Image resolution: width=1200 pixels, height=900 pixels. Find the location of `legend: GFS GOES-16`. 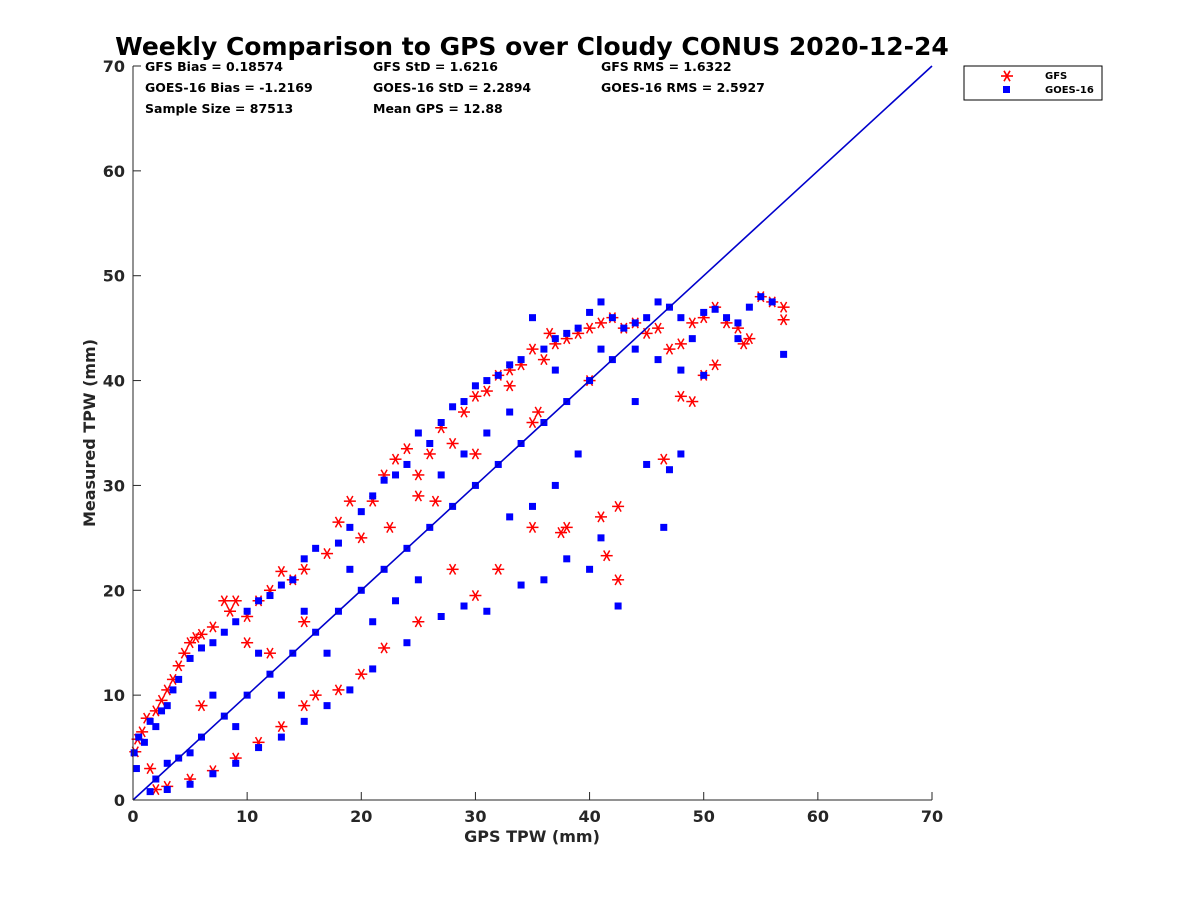

legend: GFS GOES-16 is located at coordinates (1033, 83).